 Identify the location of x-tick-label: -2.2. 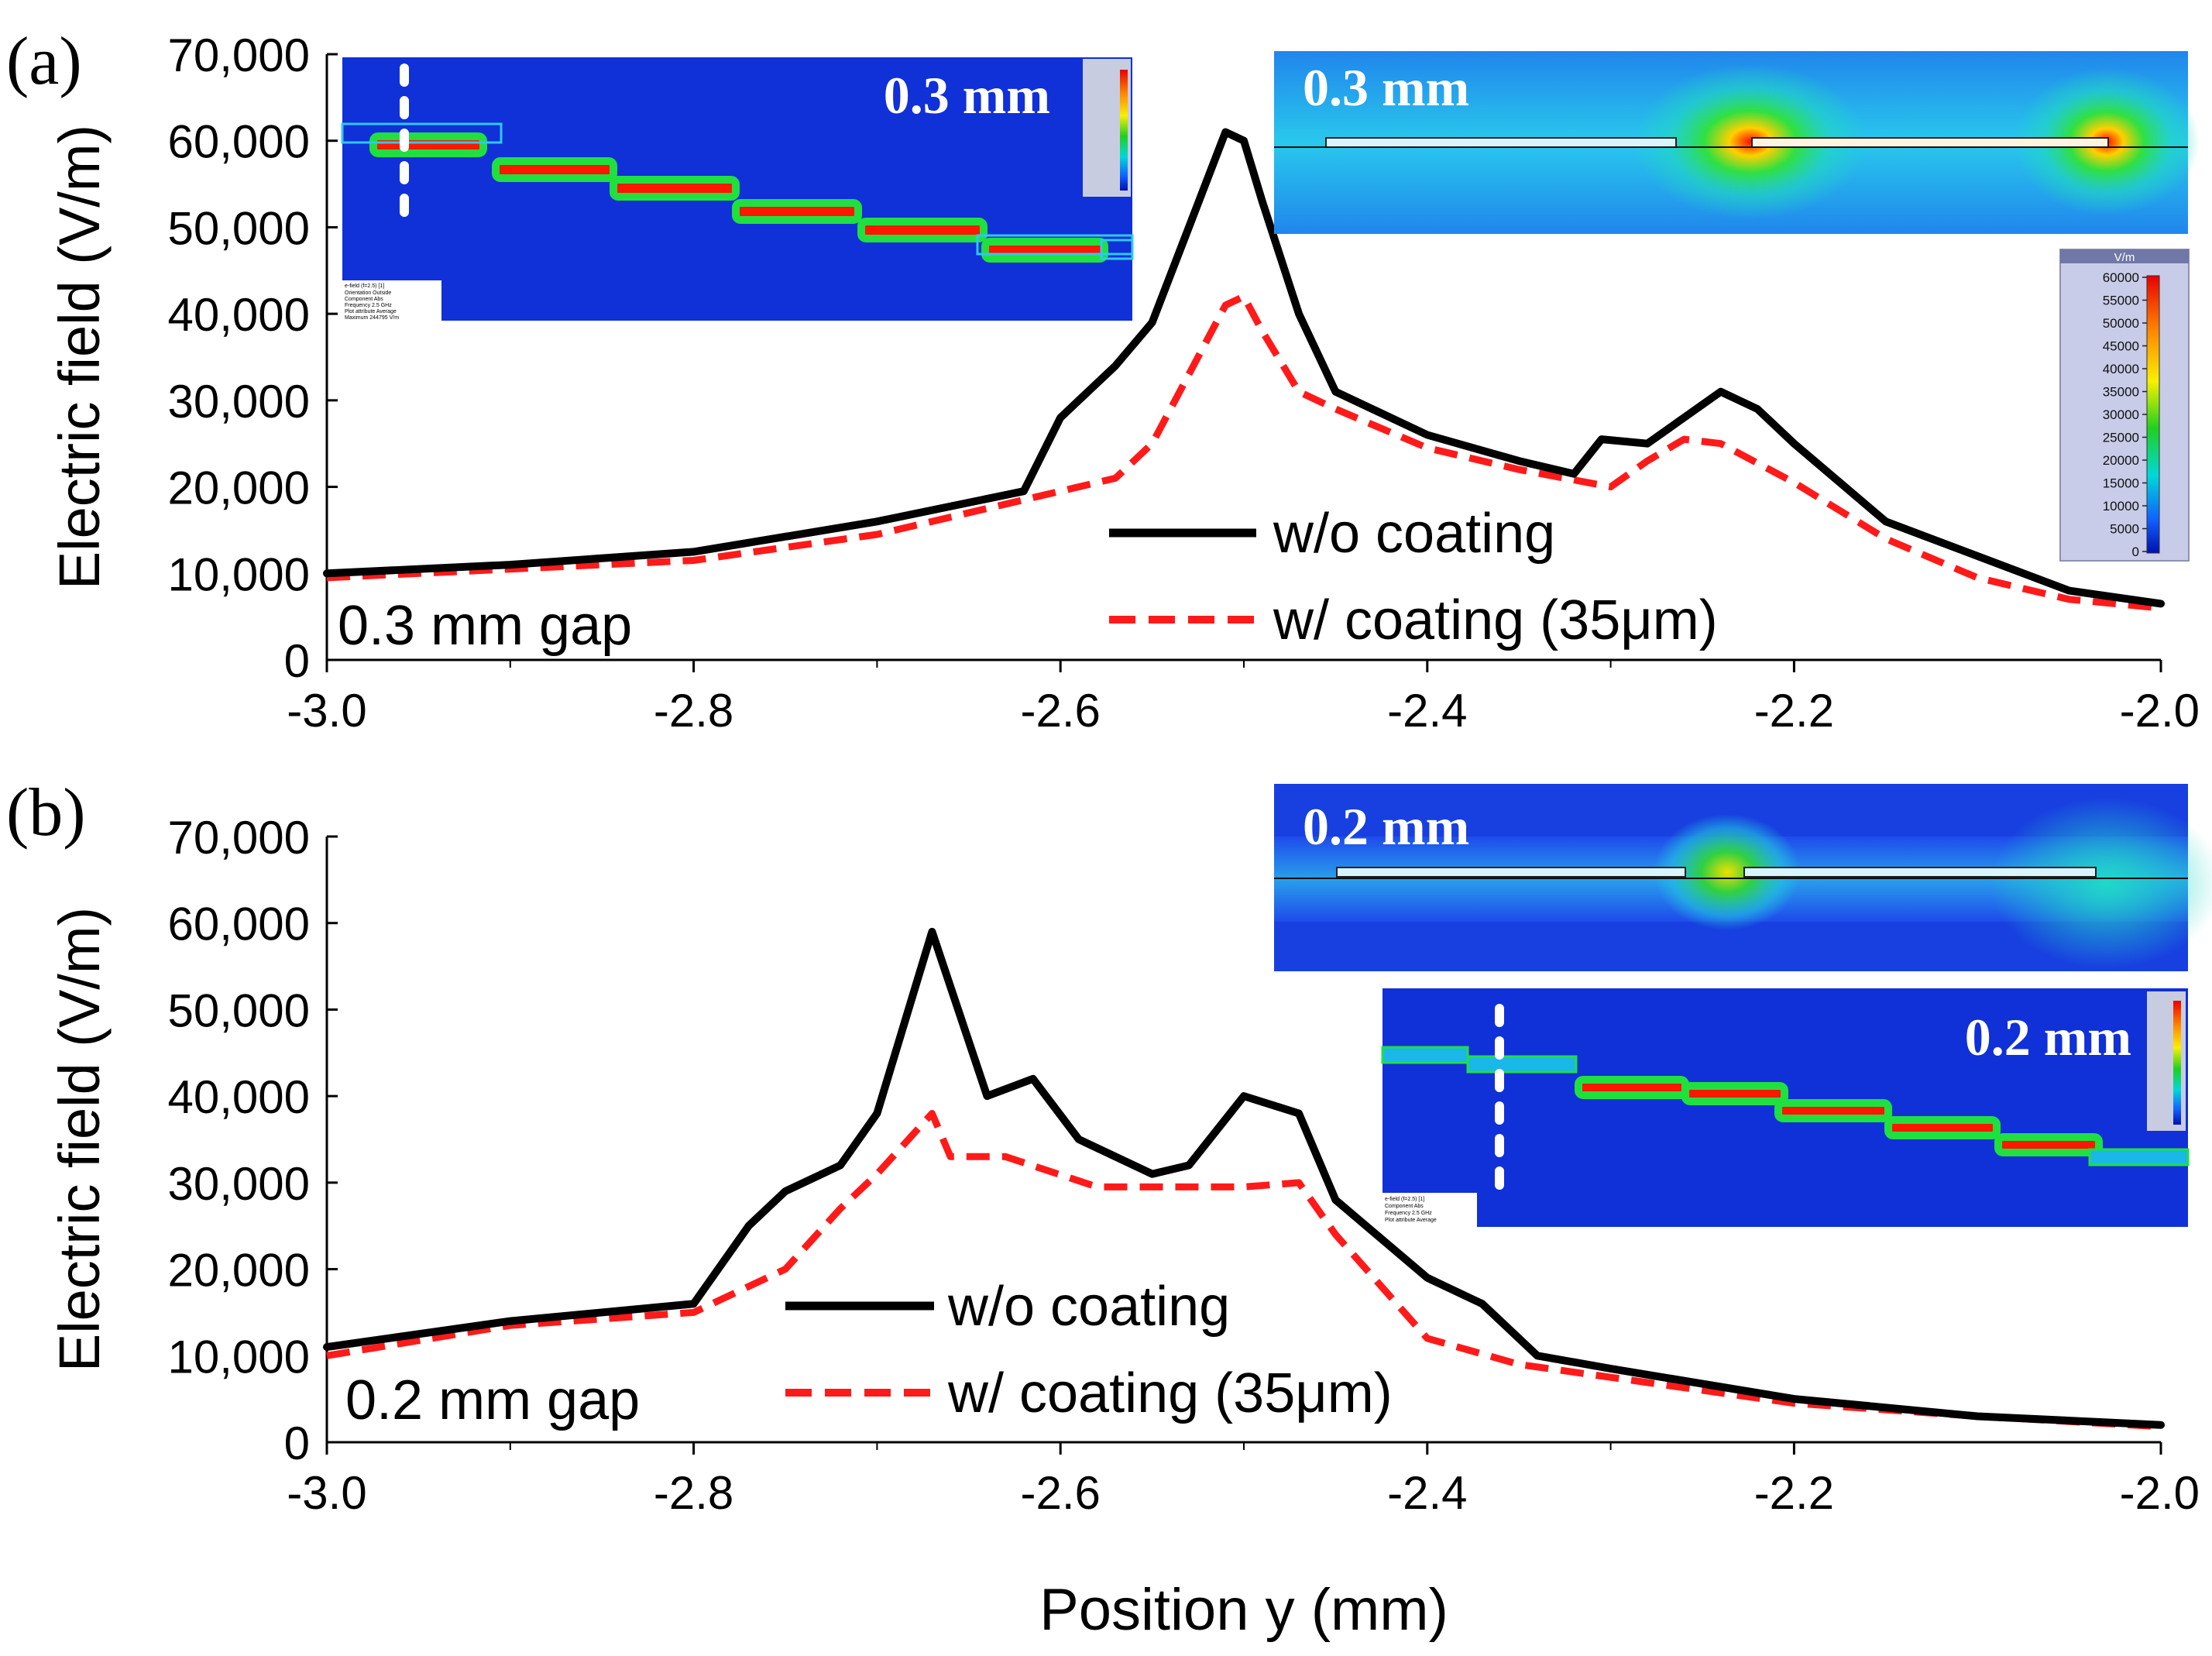
(1794, 1493).